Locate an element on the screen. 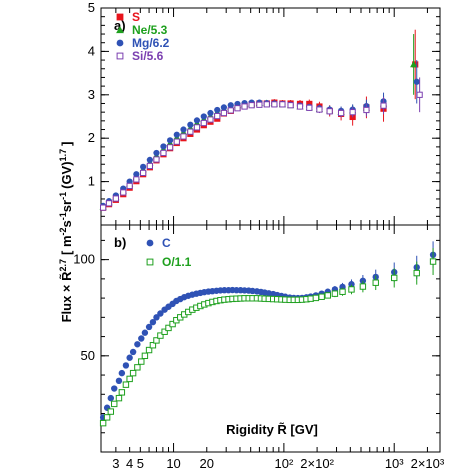  y-axis-title-sup: -2 is located at coordinates (63, 231).